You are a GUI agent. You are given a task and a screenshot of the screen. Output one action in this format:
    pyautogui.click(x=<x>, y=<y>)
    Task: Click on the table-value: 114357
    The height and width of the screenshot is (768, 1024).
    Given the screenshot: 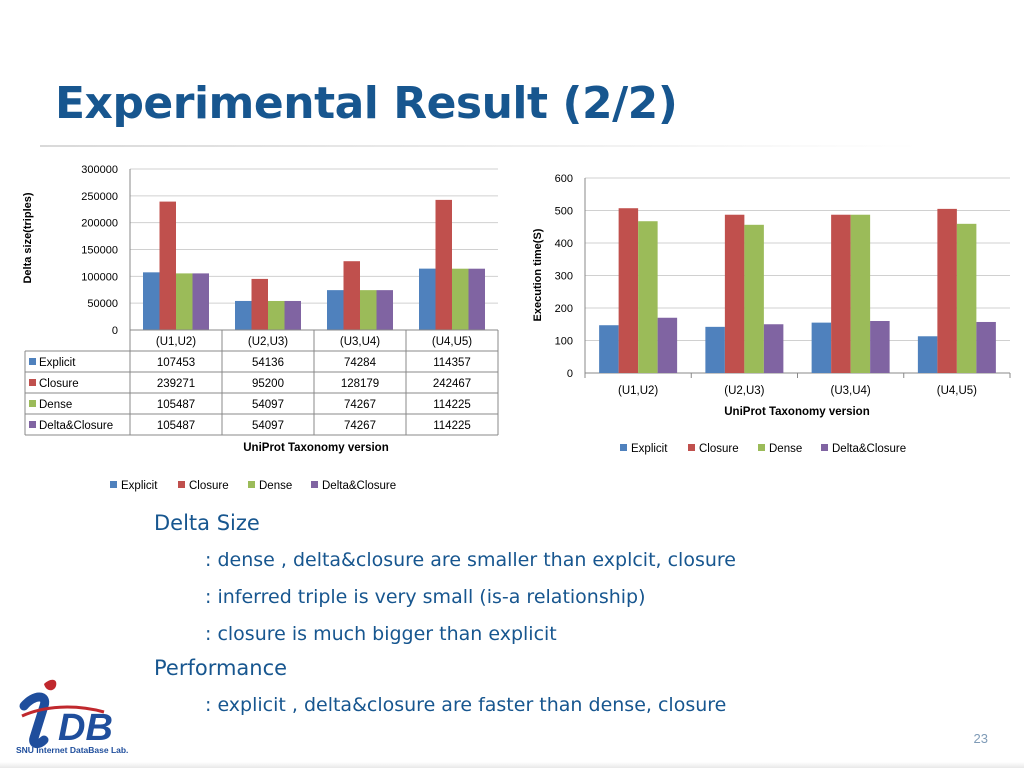 What is the action you would take?
    pyautogui.click(x=452, y=363)
    